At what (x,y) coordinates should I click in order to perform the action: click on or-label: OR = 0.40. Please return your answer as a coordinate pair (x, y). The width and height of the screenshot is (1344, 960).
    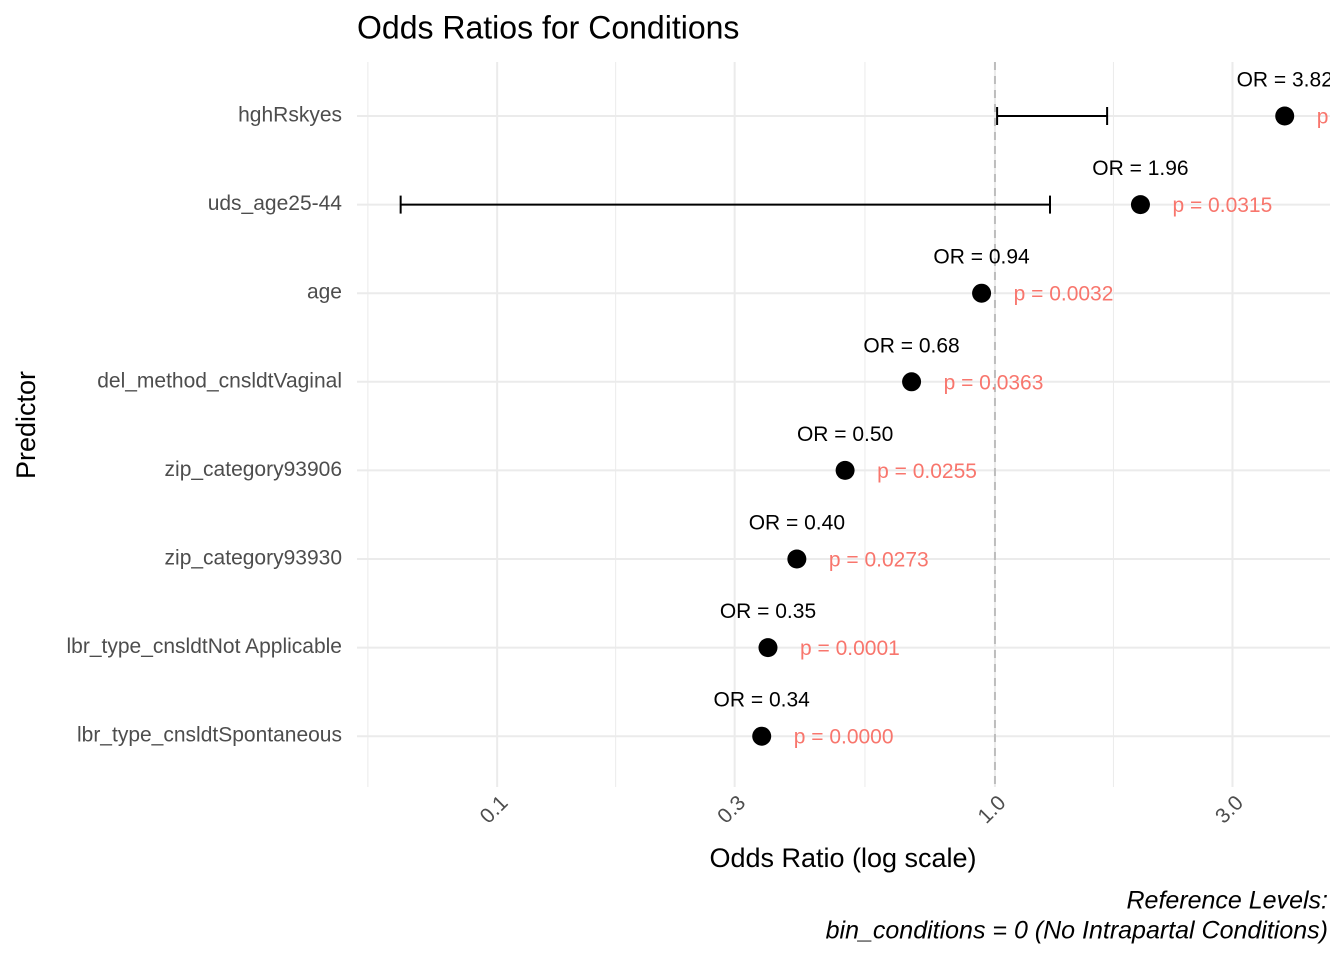
    Looking at the image, I should click on (797, 523).